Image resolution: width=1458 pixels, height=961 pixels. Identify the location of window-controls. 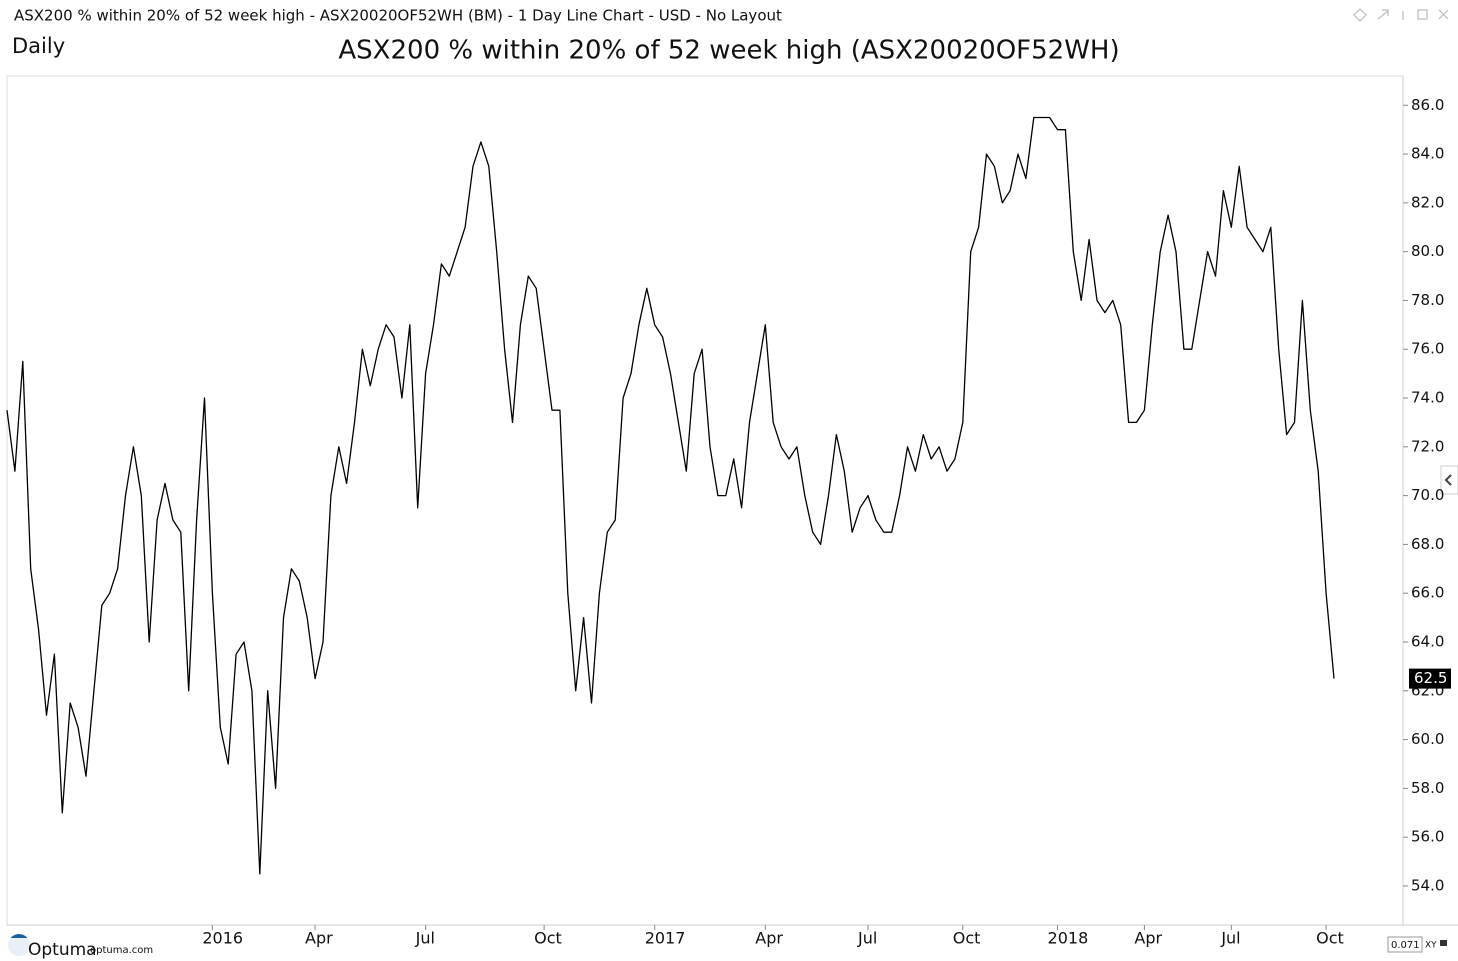
(1401, 15).